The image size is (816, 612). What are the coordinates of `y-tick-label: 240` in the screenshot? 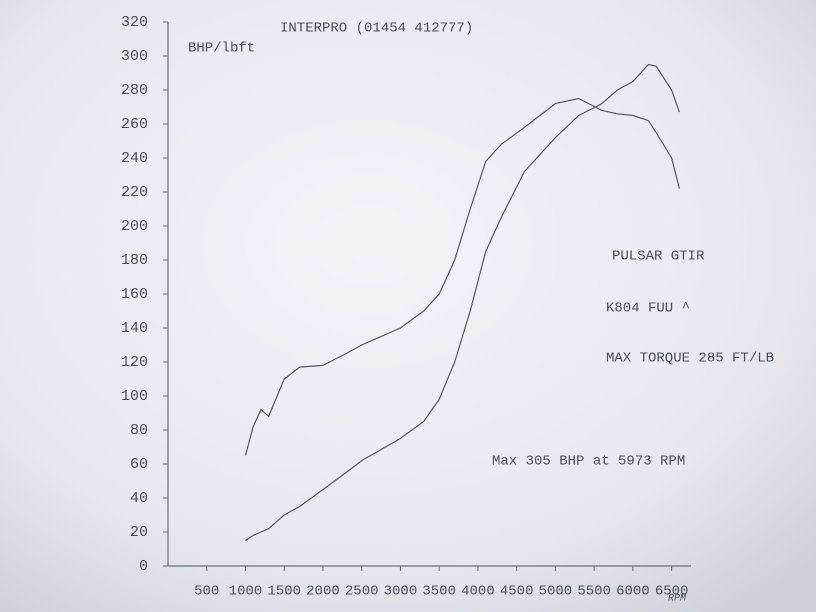 It's located at (134, 158).